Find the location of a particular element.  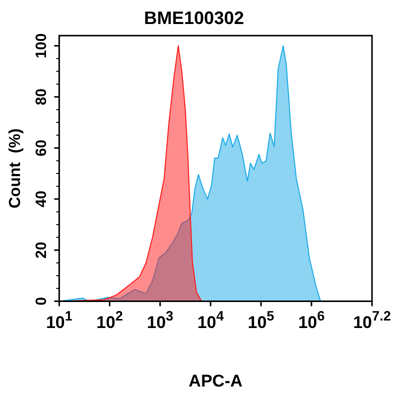

y-axis-title: Count (%) is located at coordinates (15, 168).